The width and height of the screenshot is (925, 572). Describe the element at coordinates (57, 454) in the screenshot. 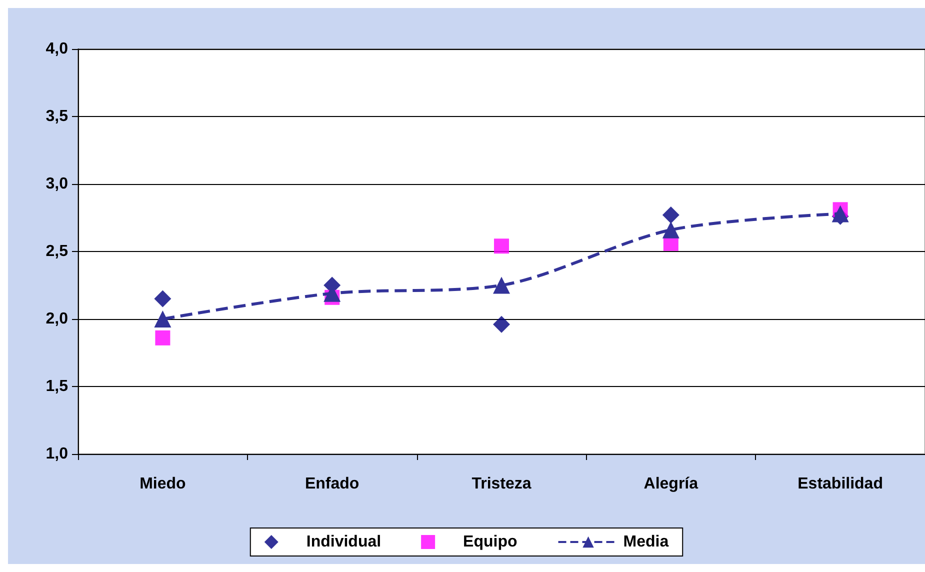

I see `y-tick-label: 1,0` at that location.